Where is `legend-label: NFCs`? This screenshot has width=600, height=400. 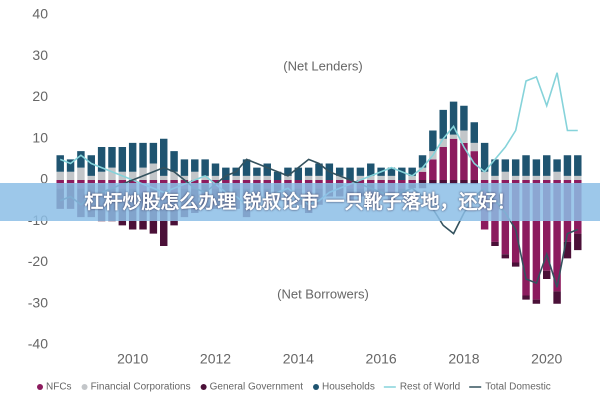 legend-label: NFCs is located at coordinates (59, 387).